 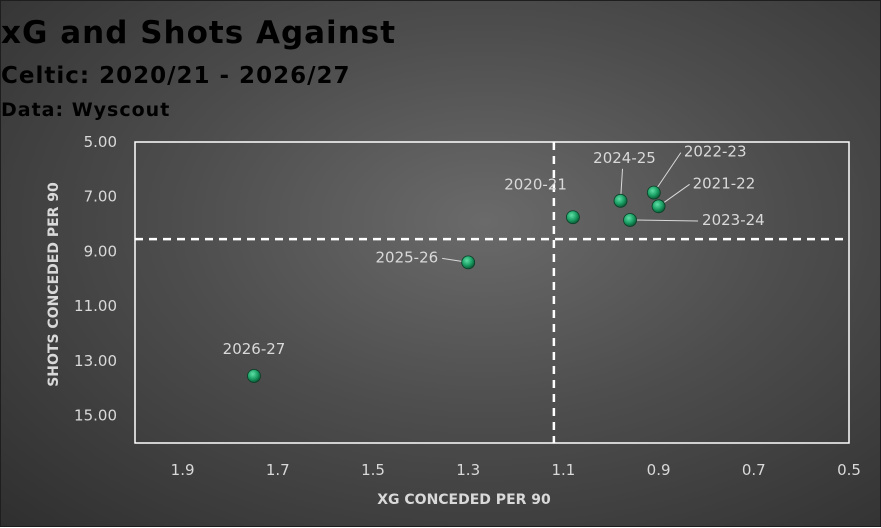 I want to click on data-label-2023-24: 2023-24, so click(x=733, y=220).